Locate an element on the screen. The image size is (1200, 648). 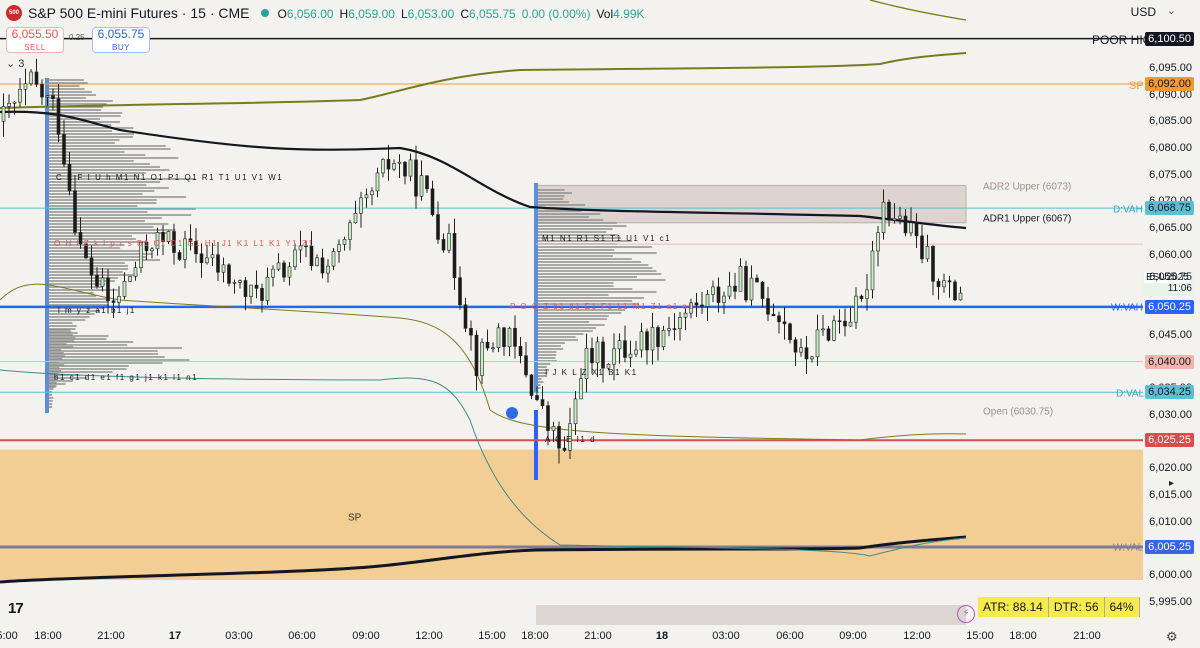
last-price-symbol: ESU2025 is located at coordinates (1167, 277).